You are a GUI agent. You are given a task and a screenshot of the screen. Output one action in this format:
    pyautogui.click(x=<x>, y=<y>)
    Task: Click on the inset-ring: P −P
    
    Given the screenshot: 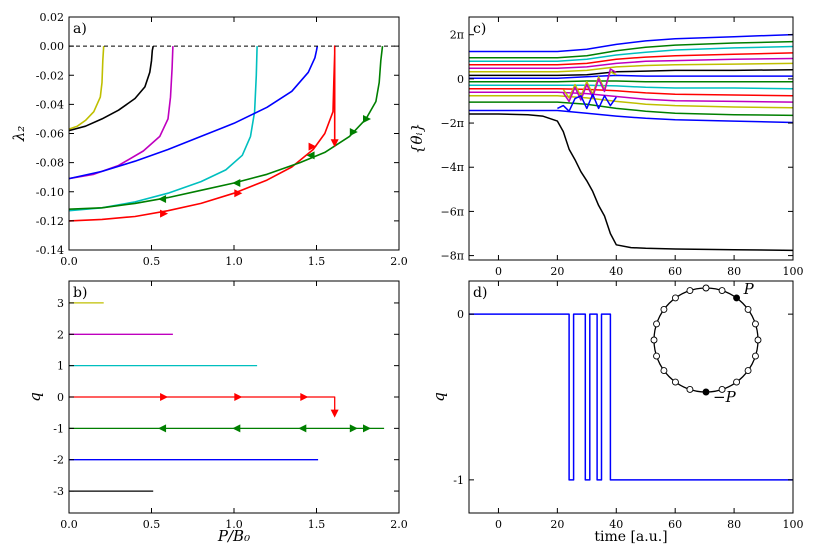 What is the action you would take?
    pyautogui.click(x=706, y=343)
    